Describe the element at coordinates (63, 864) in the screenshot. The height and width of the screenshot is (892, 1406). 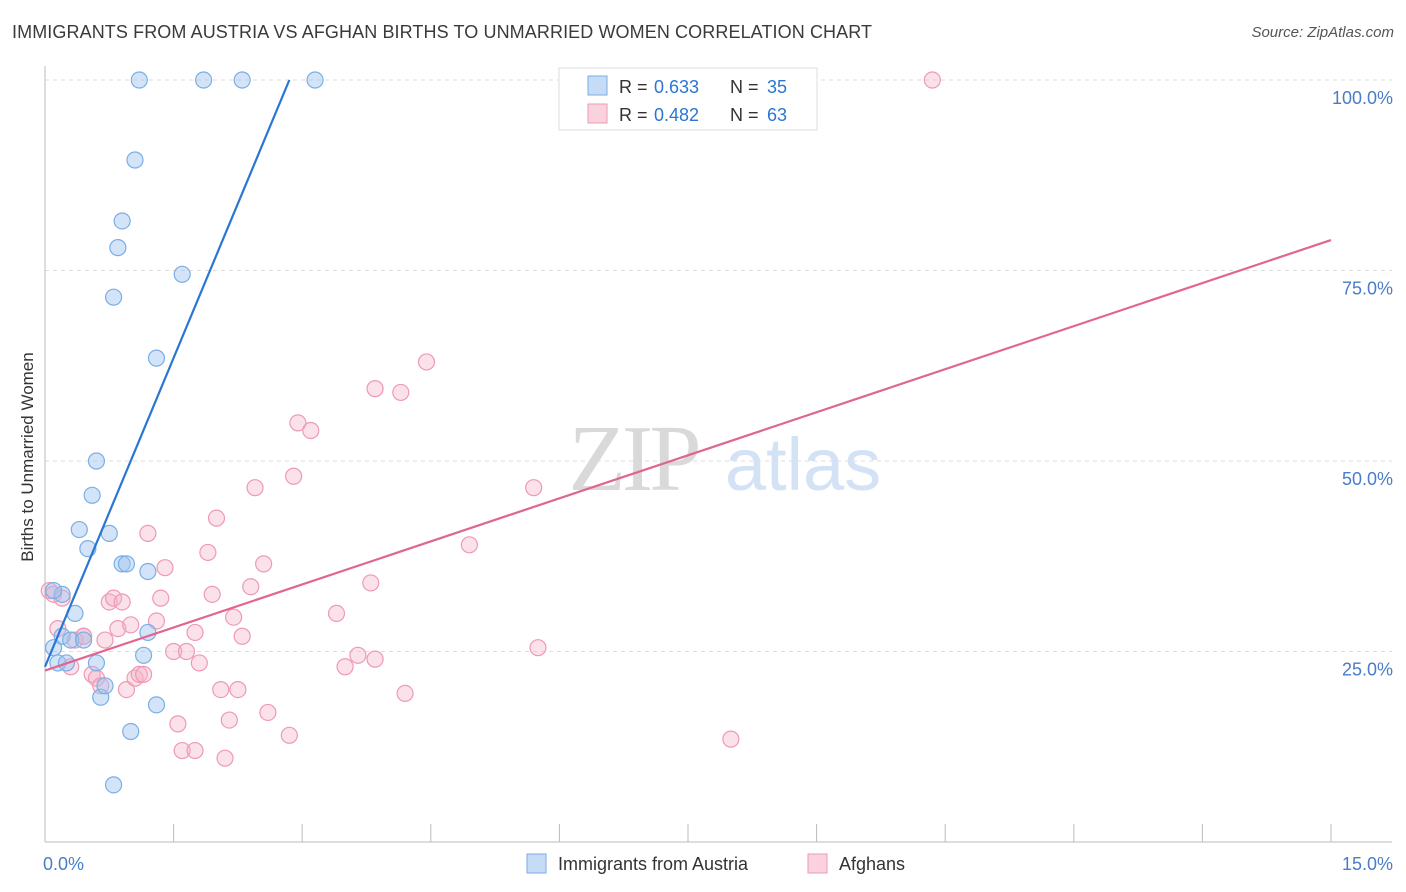
I see `x-tick-label-0: 0.0%` at that location.